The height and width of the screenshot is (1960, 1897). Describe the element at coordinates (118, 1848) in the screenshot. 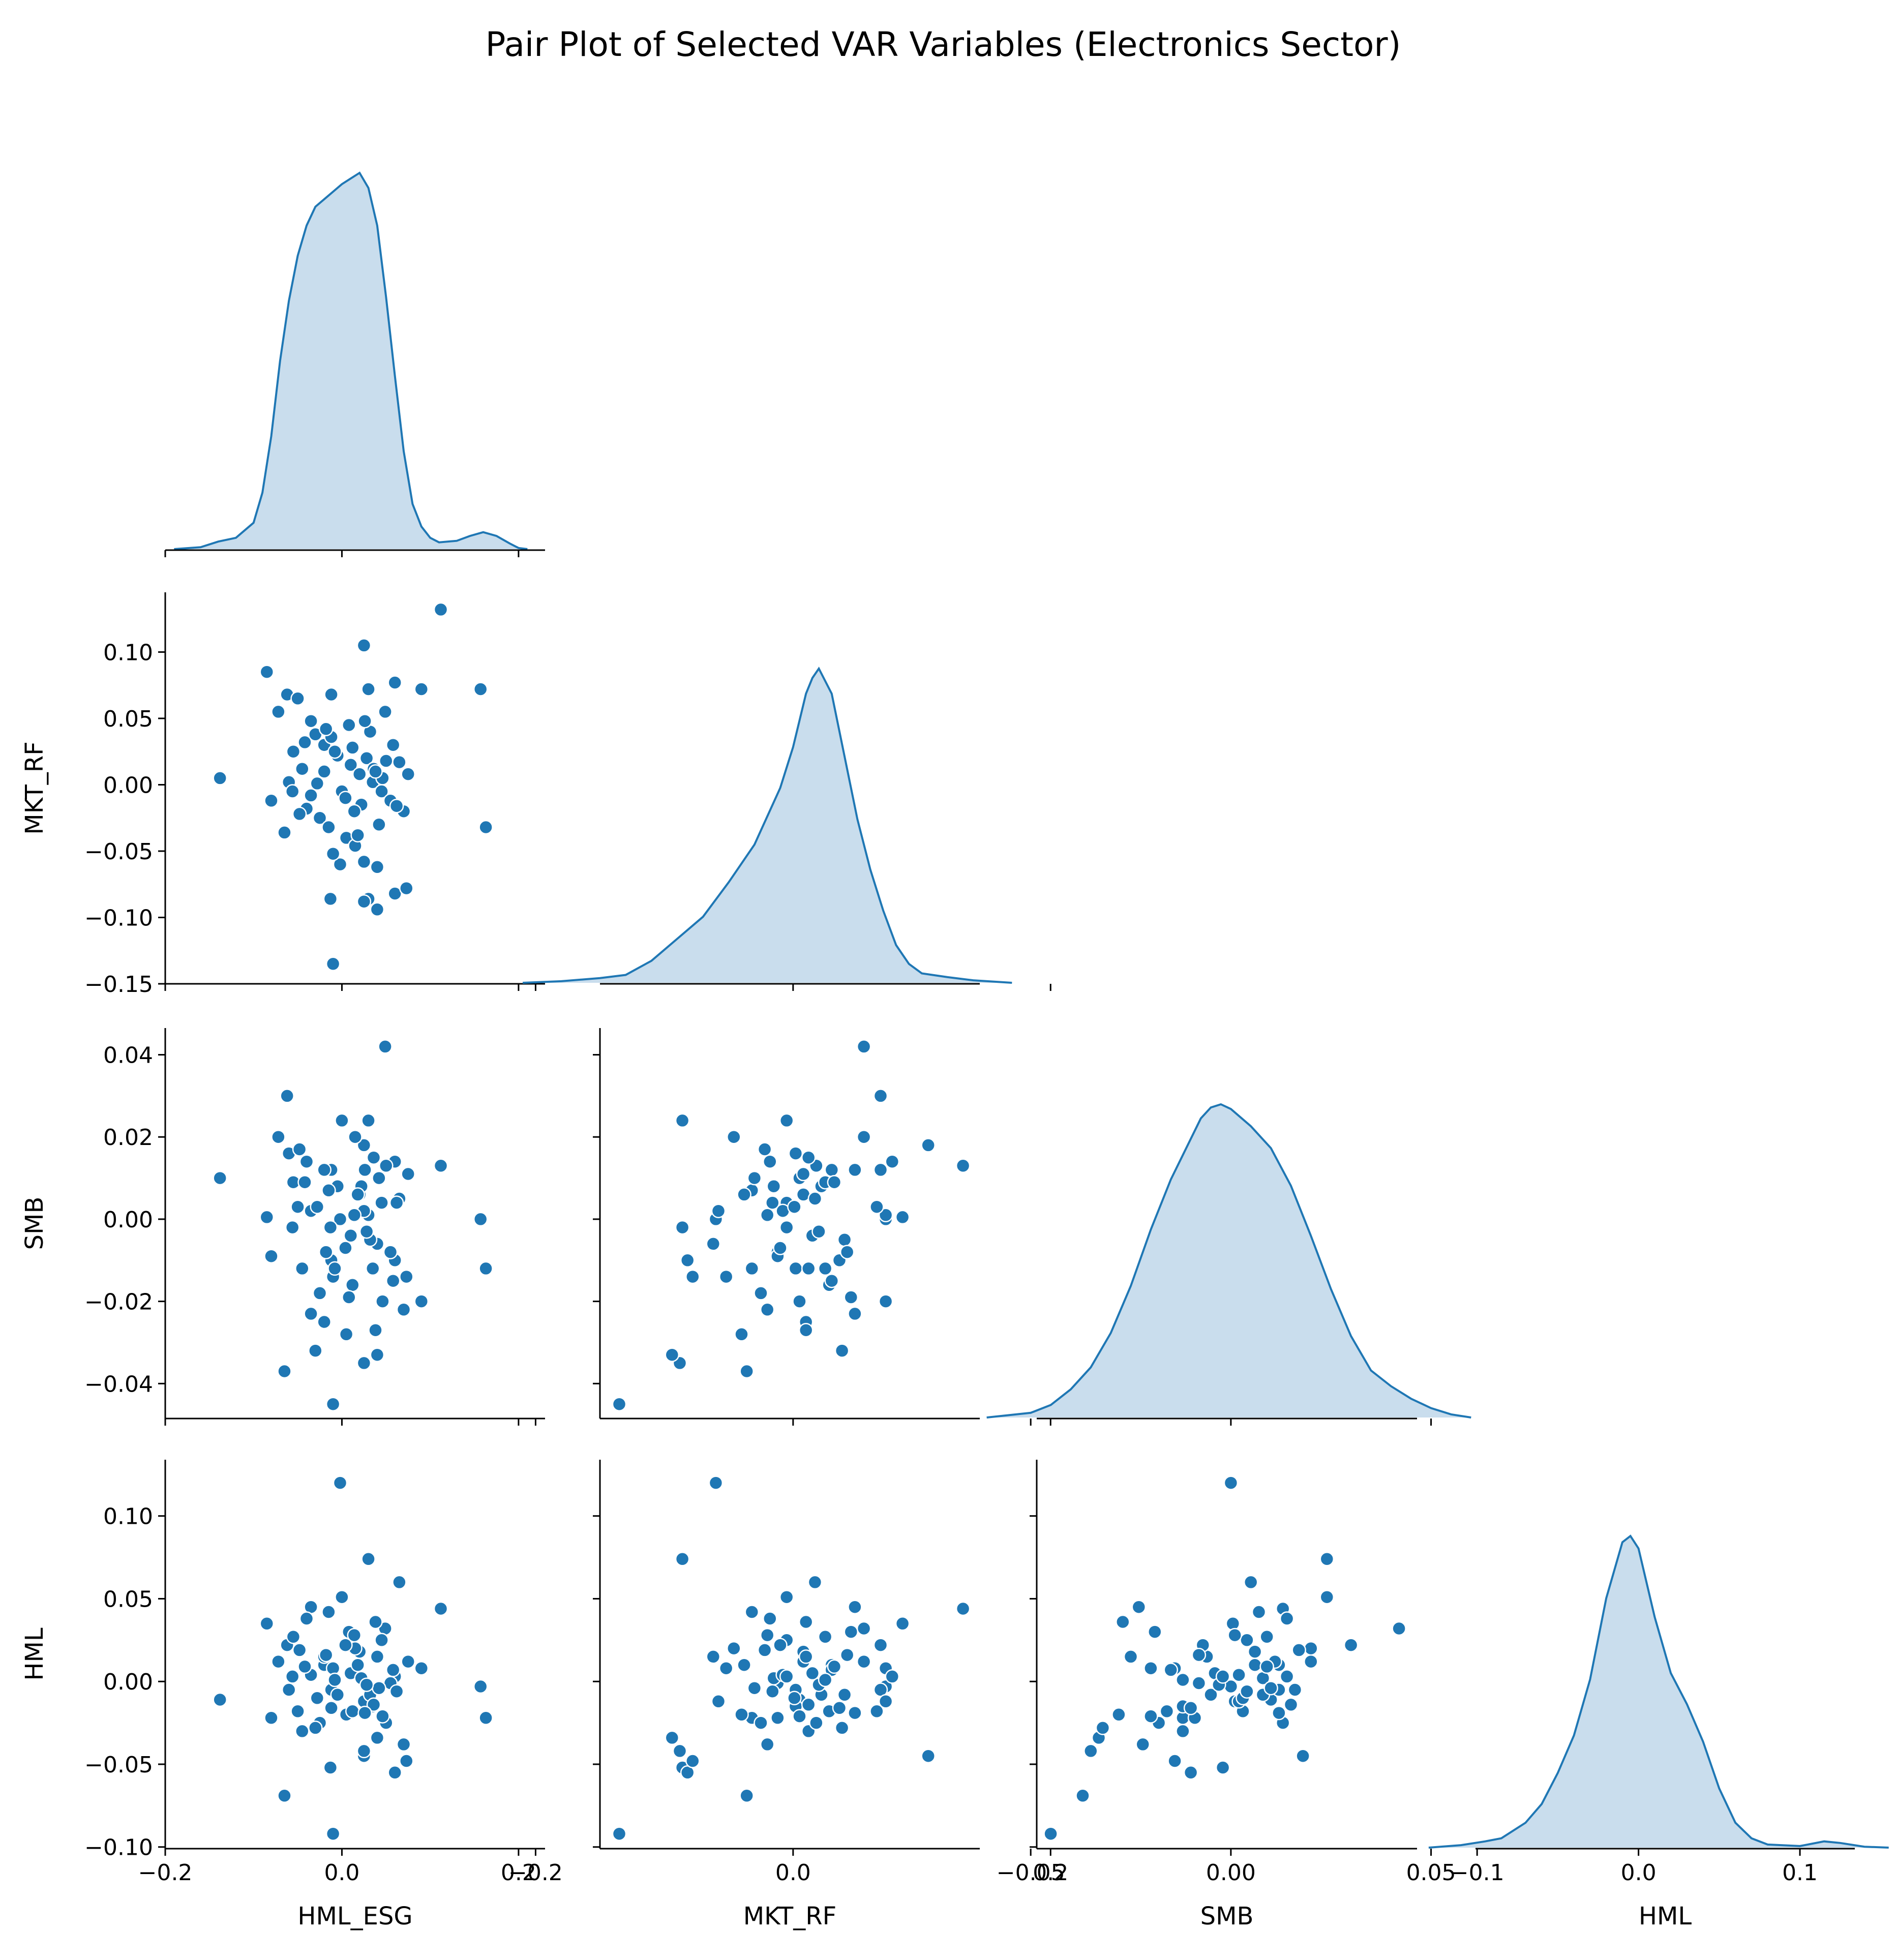

I see `y-tick-label: −0.10` at that location.